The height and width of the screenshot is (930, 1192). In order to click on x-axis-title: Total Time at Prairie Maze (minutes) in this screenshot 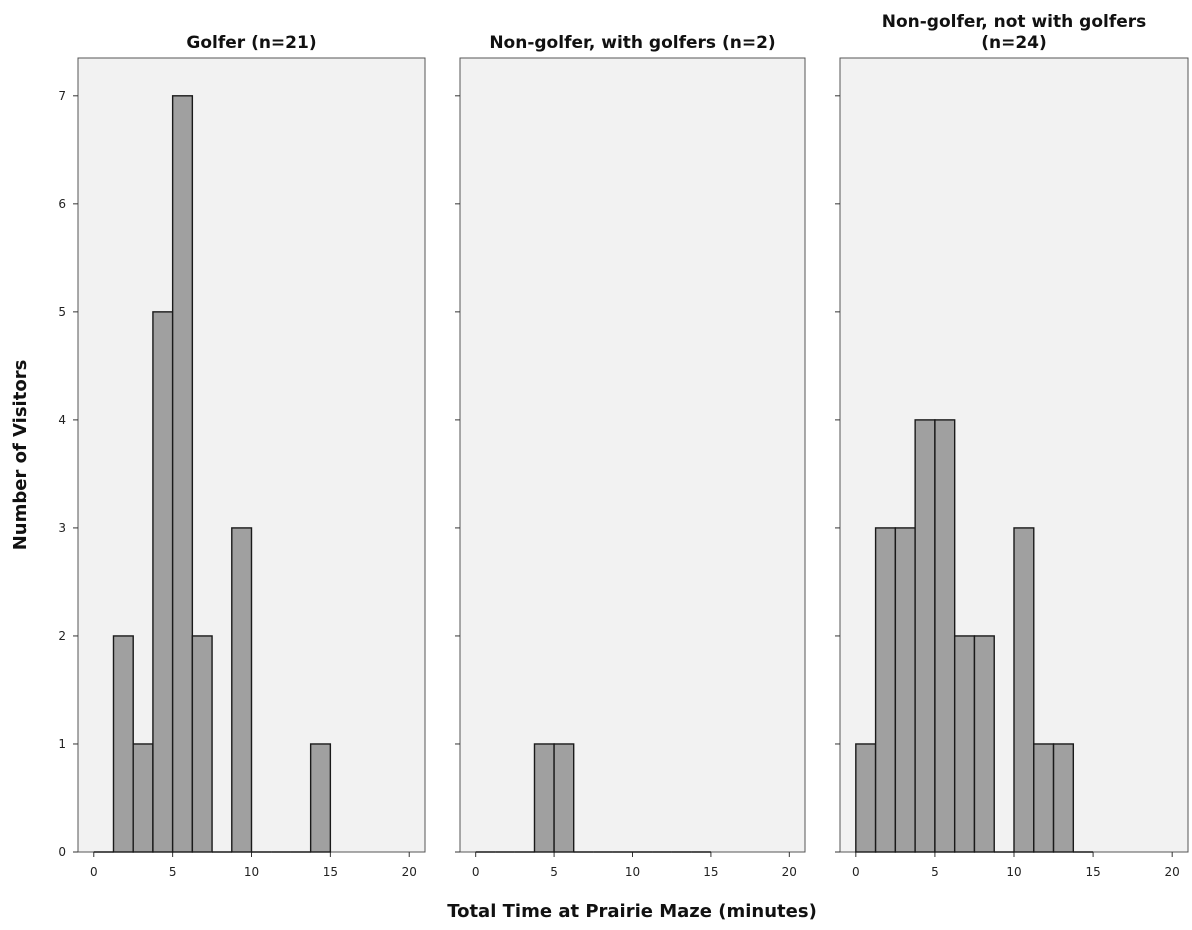, I will do `click(632, 911)`.